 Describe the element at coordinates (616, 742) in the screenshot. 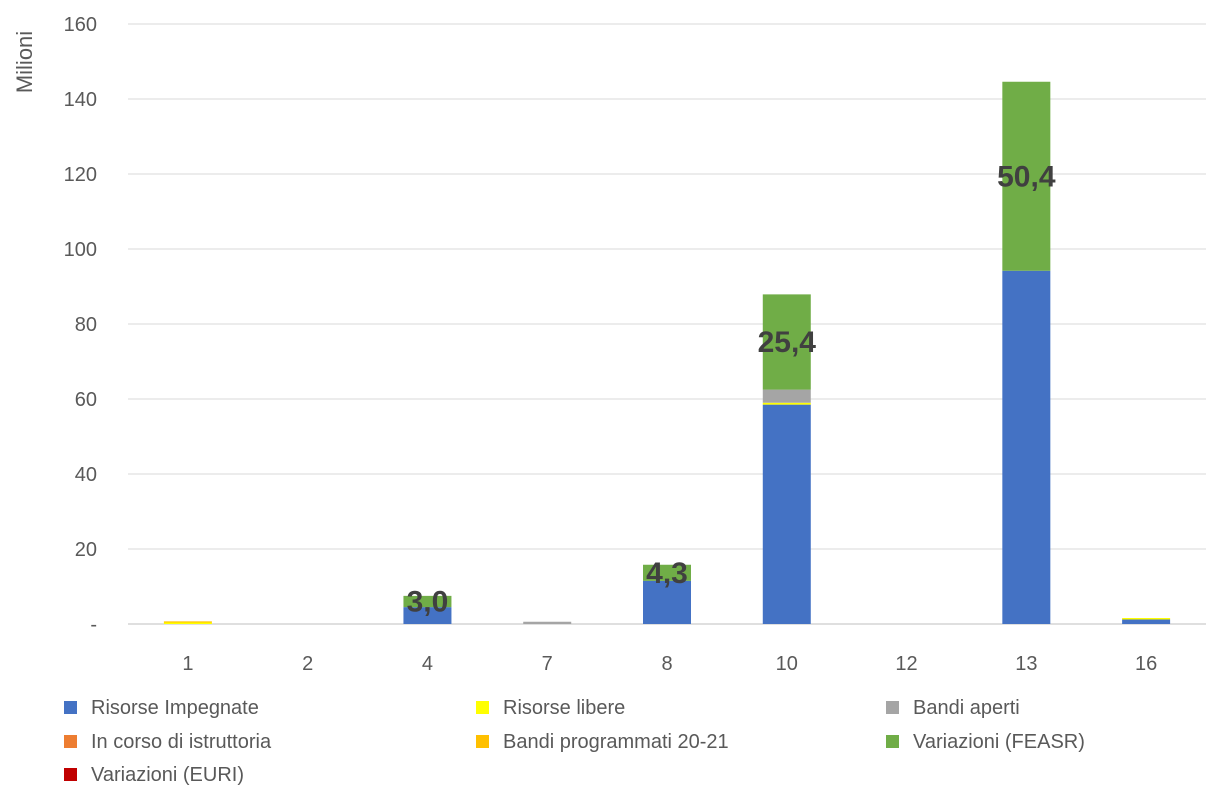

I see `legend-label: Bandi programmati 20-21` at that location.